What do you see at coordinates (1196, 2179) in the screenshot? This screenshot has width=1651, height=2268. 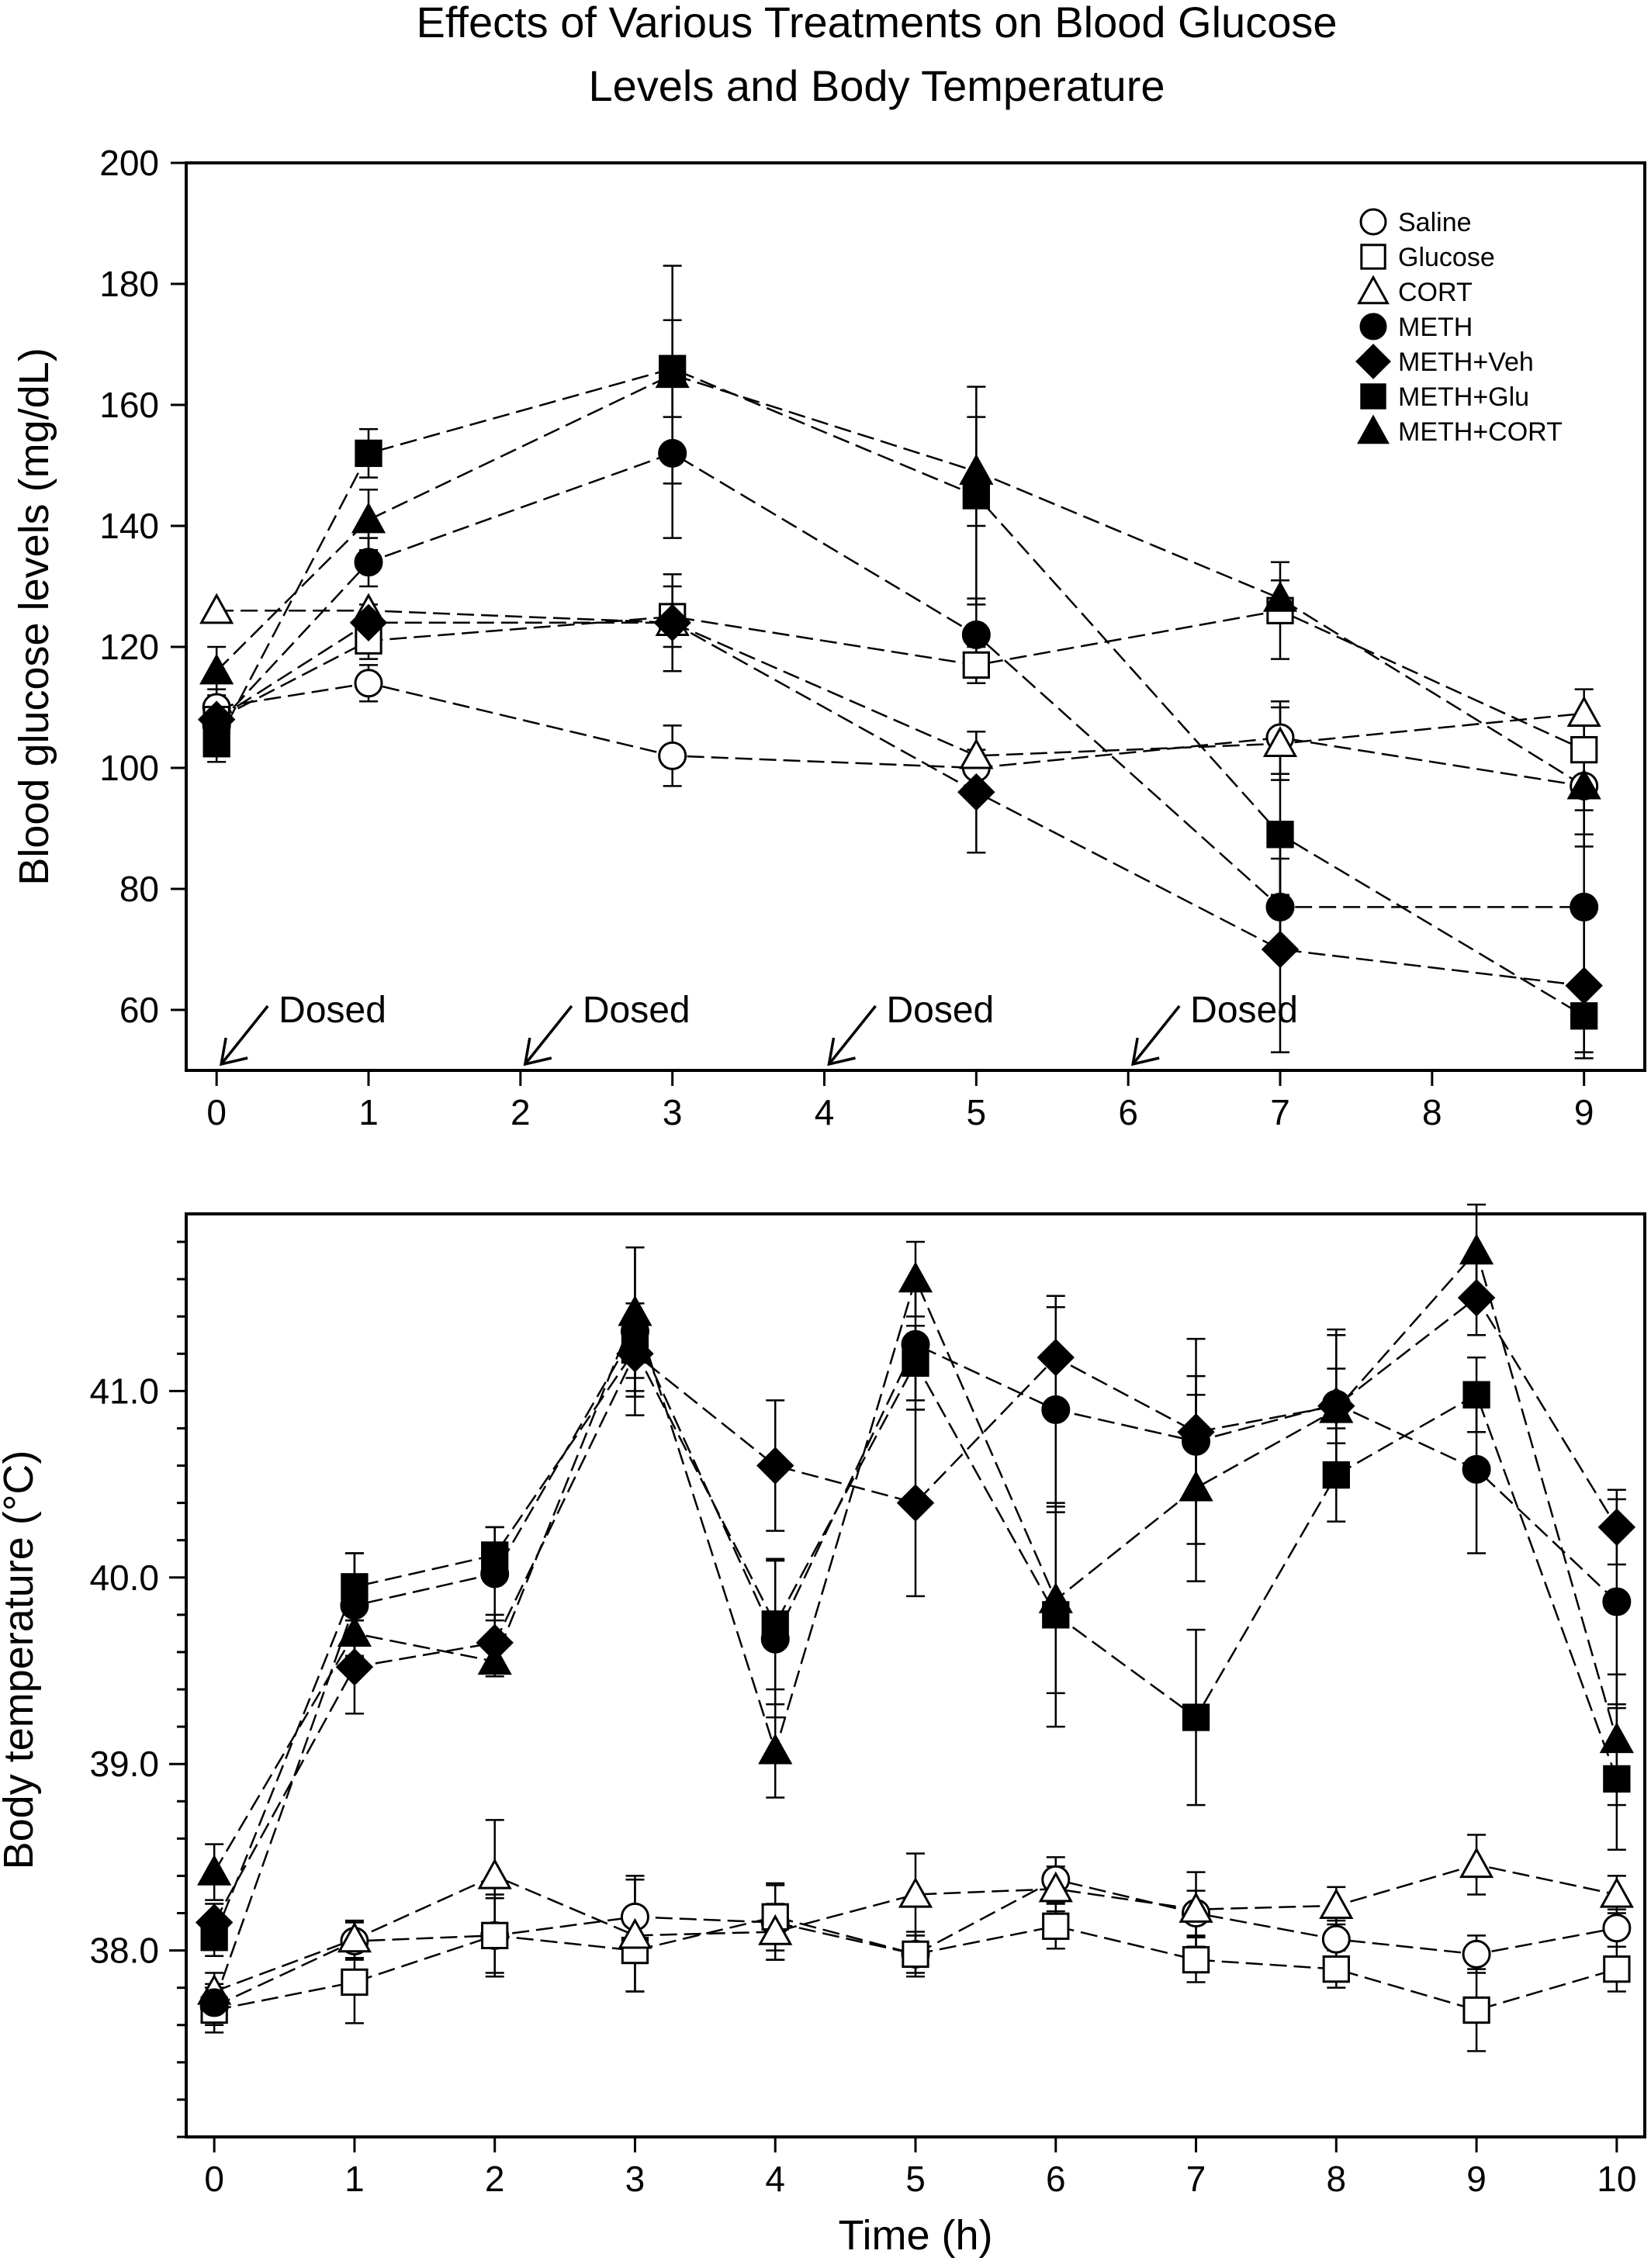 I see `x-tick-label: 7` at bounding box center [1196, 2179].